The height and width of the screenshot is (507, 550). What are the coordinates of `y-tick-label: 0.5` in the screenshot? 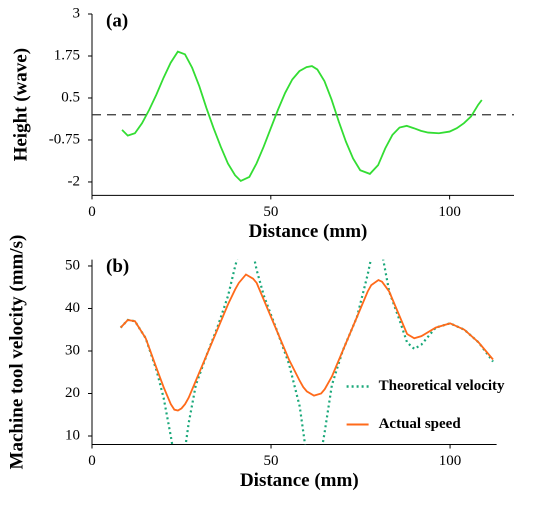 It's located at (70, 97).